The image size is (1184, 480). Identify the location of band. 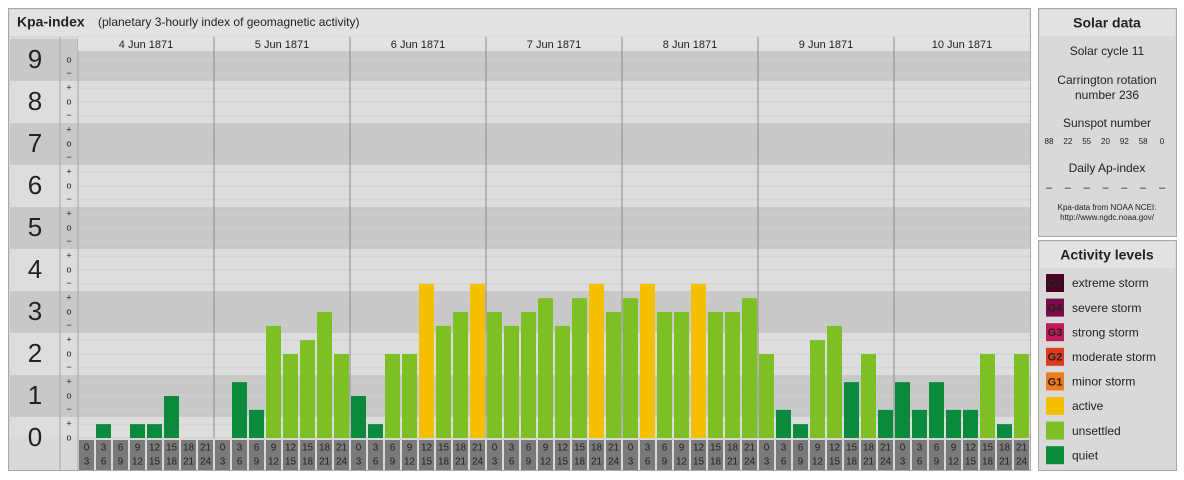
(520, 427).